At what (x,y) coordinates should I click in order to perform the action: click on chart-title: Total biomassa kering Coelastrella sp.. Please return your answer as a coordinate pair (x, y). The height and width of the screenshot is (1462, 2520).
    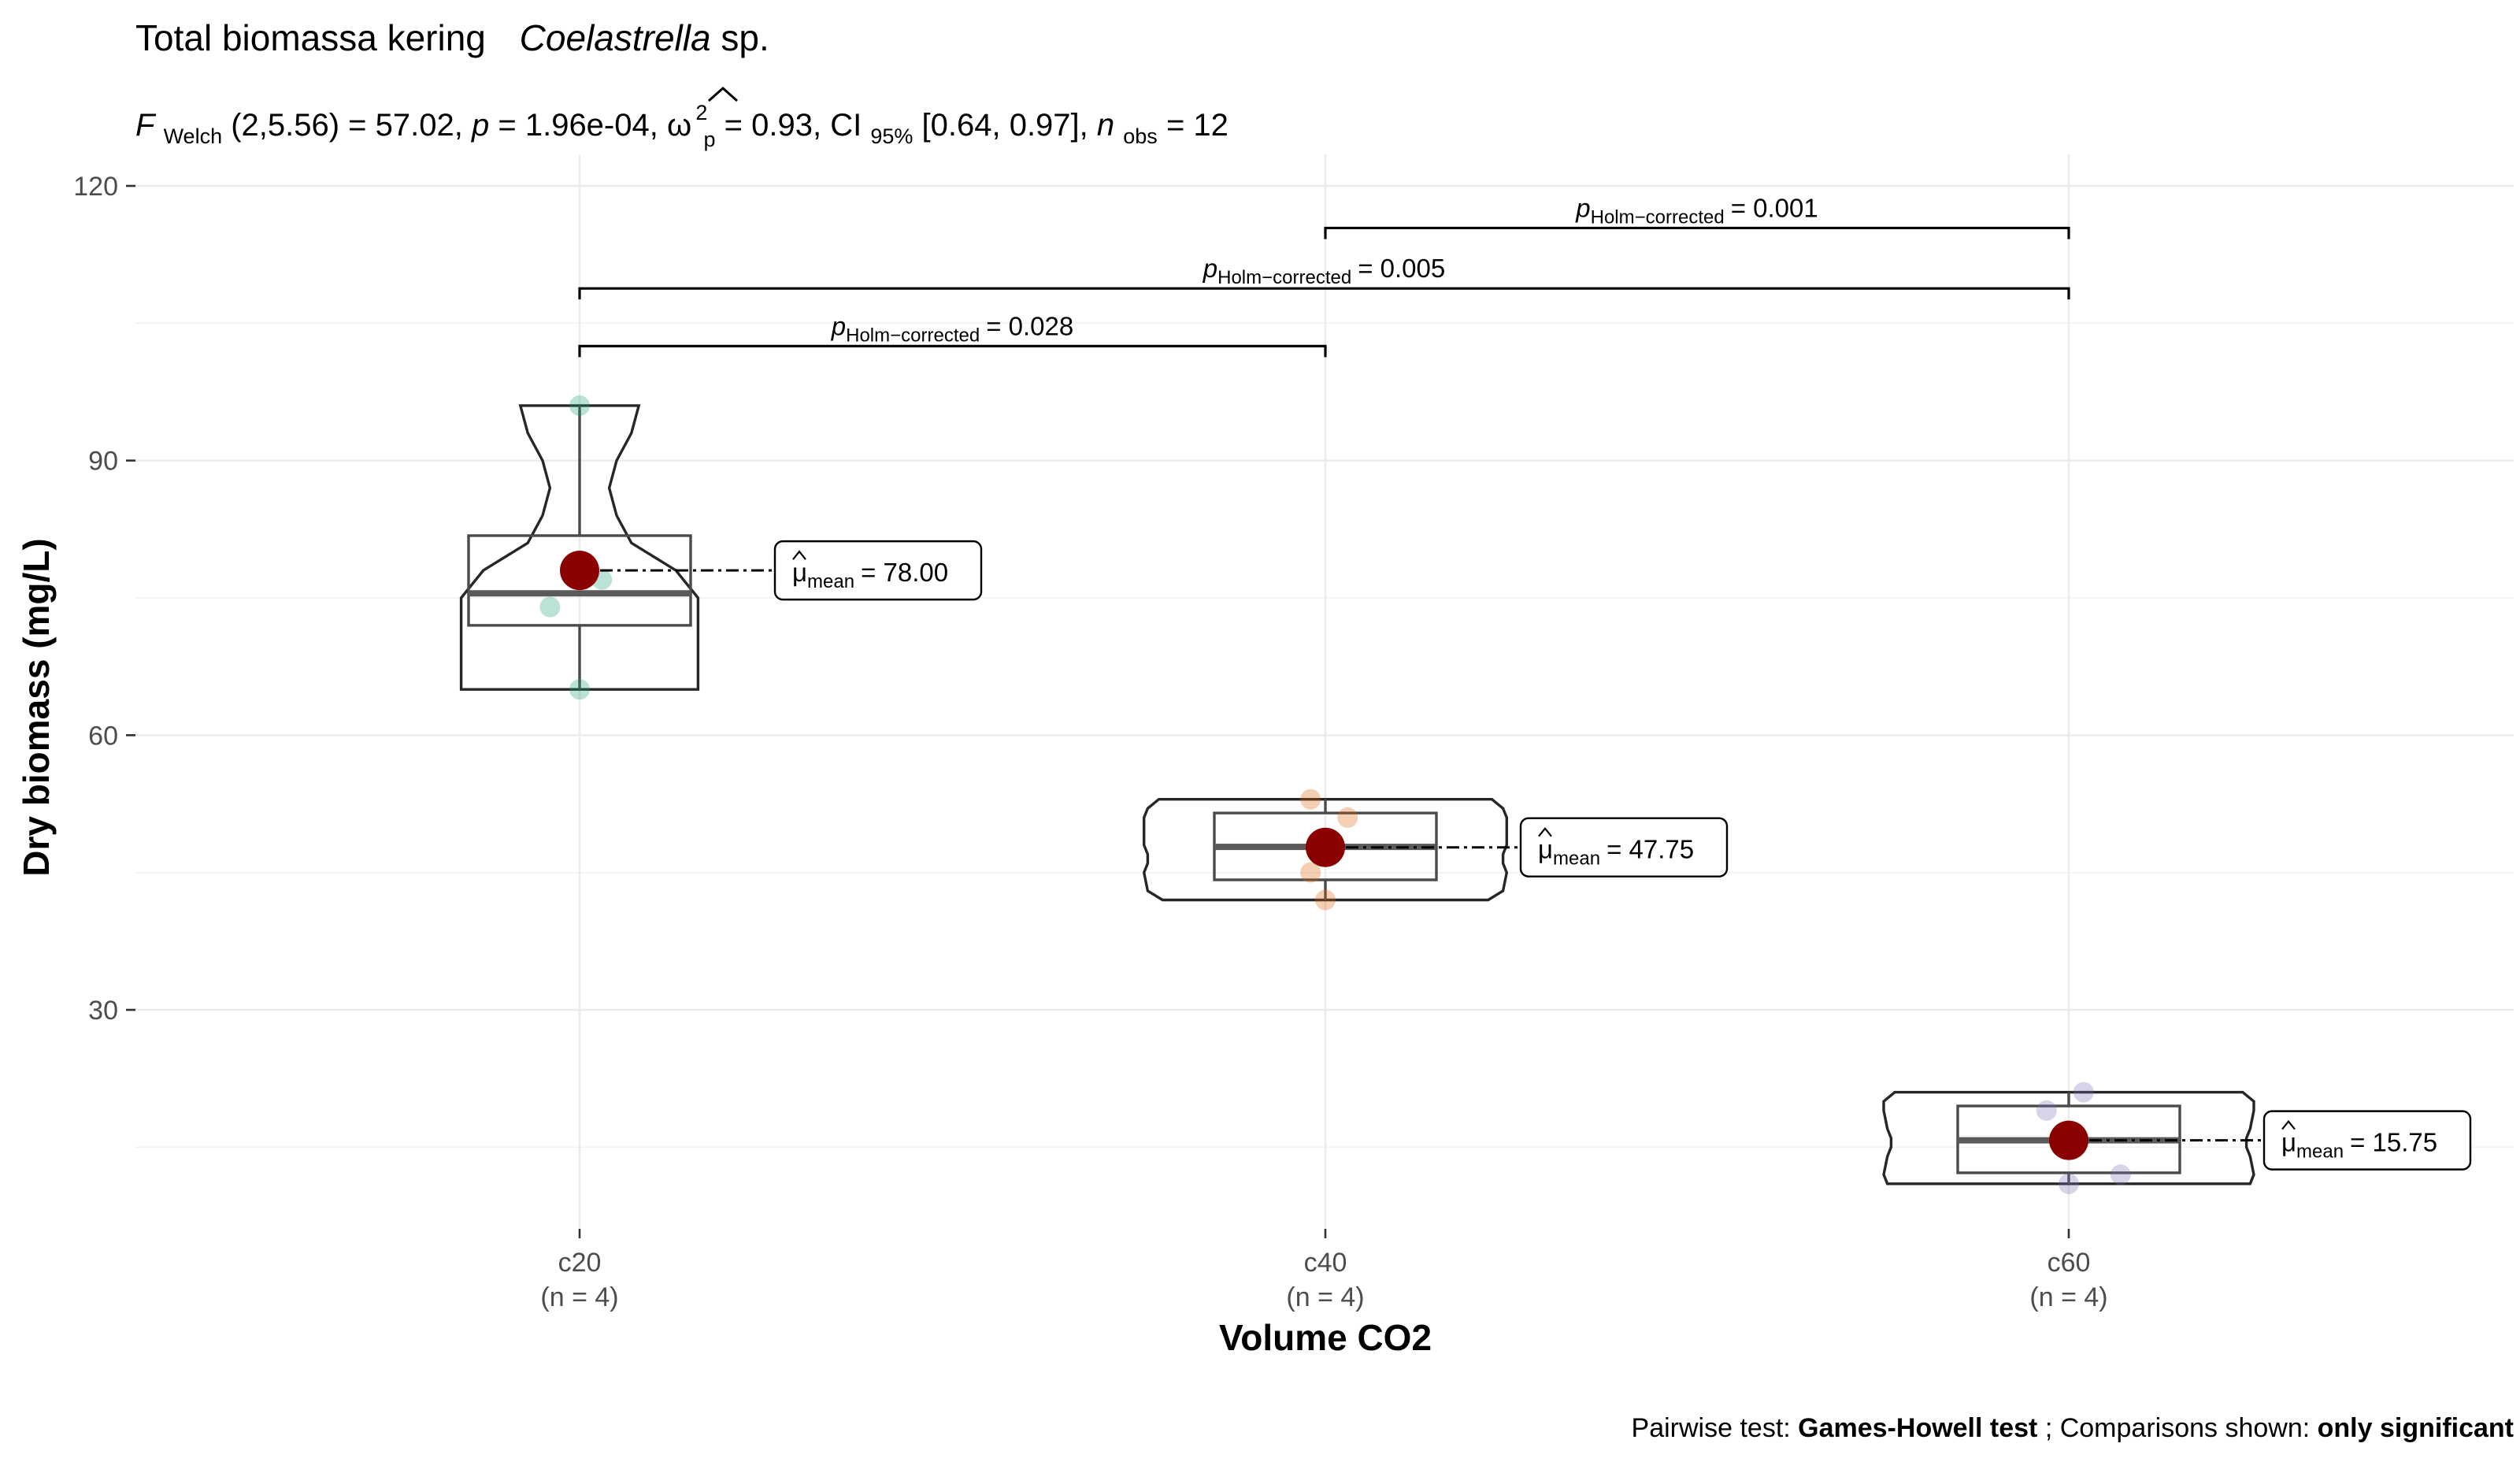
    Looking at the image, I should click on (452, 37).